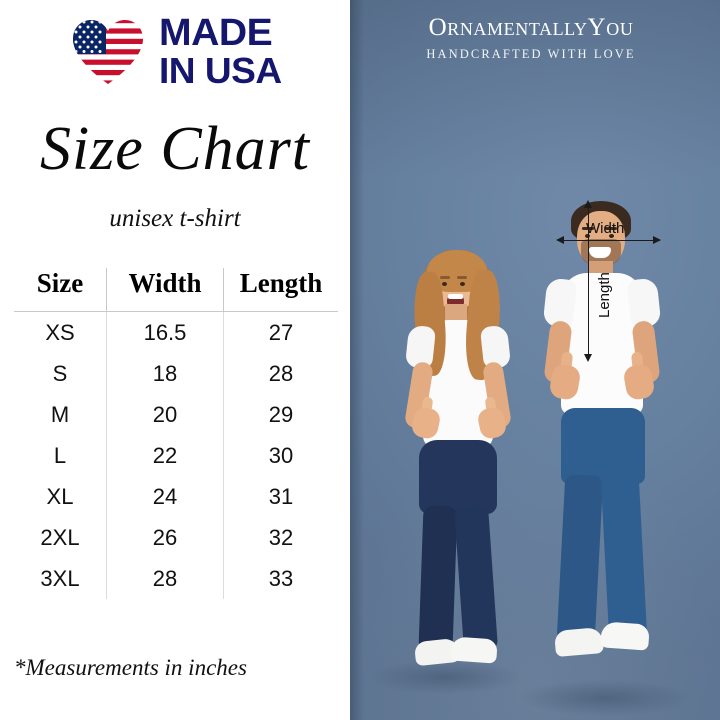 The width and height of the screenshot is (720, 720). I want to click on cell-width: 26, so click(165, 537).